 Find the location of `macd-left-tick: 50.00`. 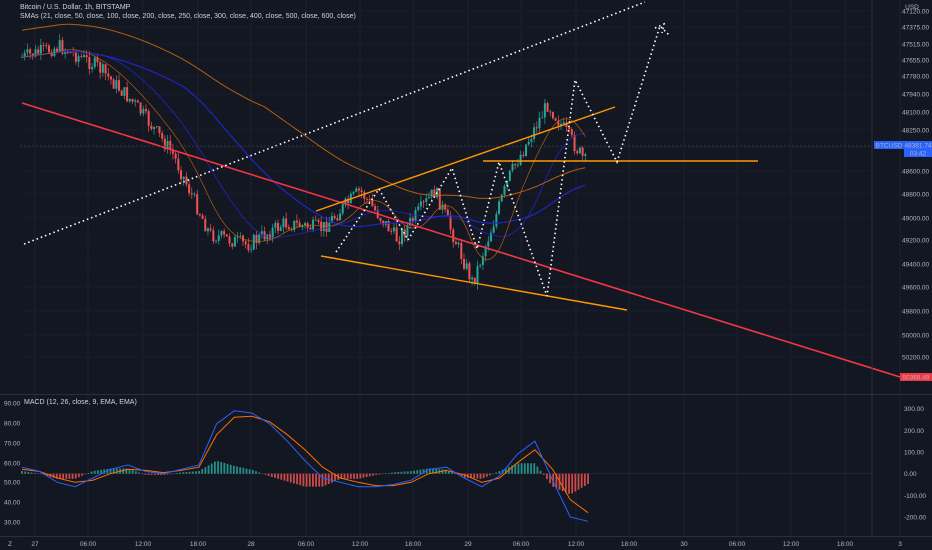

macd-left-tick: 50.00 is located at coordinates (12, 483).